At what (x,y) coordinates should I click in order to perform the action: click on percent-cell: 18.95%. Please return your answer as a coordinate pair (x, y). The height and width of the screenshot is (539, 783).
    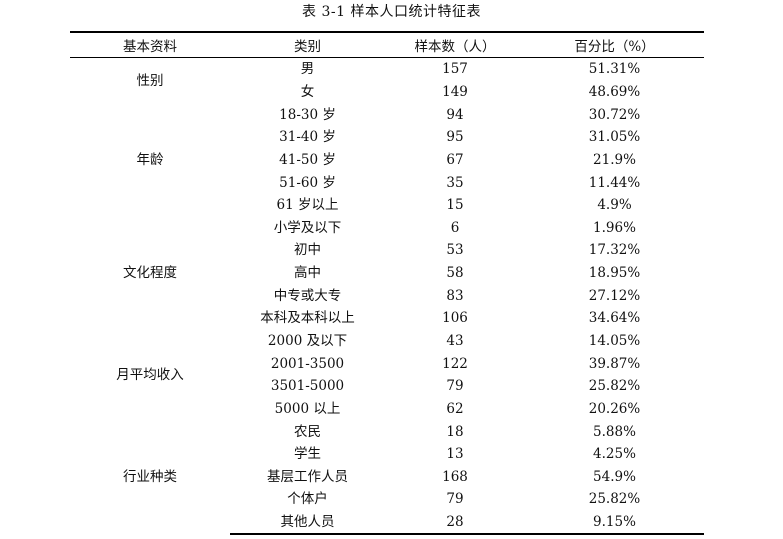
    Looking at the image, I should click on (614, 273).